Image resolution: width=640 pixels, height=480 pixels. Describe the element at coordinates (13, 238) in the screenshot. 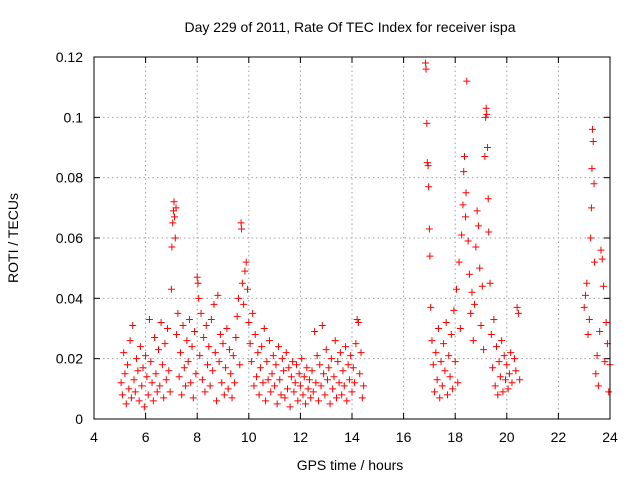

I see `y-axis-label: ROTI / TECUs` at that location.